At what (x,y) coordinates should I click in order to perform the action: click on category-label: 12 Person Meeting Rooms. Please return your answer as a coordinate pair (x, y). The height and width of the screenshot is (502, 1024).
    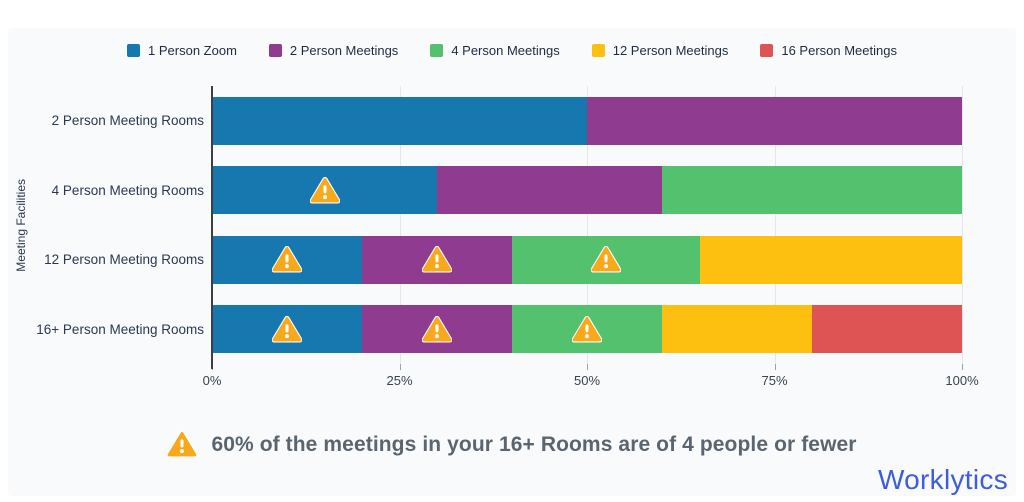
    Looking at the image, I should click on (124, 260).